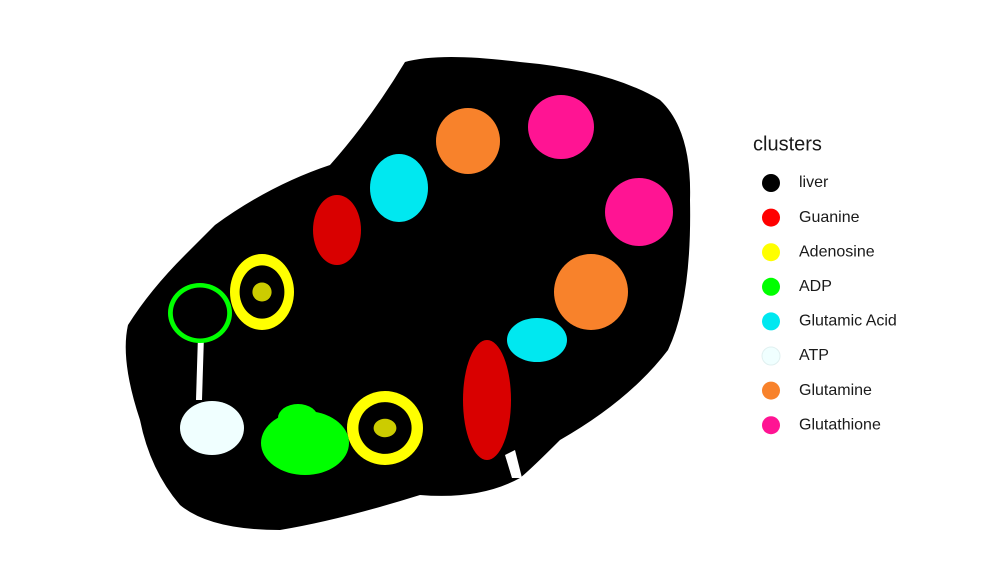 The height and width of the screenshot is (576, 1008). Describe the element at coordinates (829, 217) in the screenshot. I see `legend-label: Guanine` at that location.